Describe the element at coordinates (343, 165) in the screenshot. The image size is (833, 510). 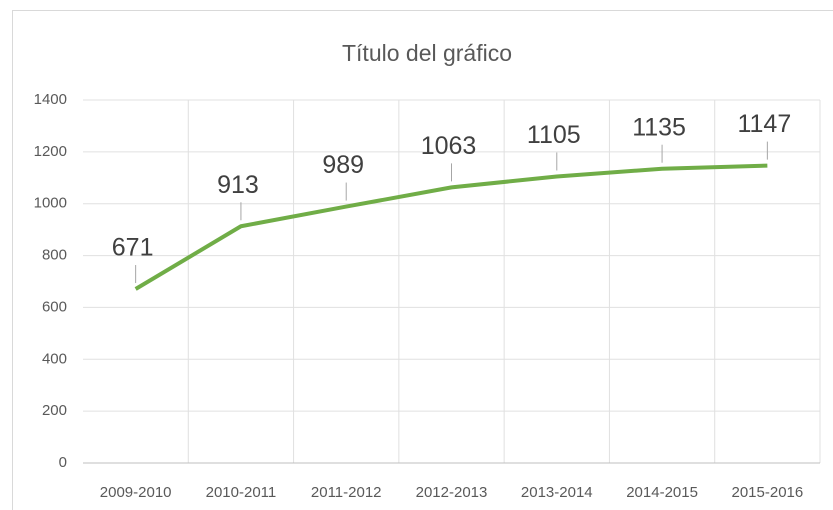
I see `data-label: 989` at that location.